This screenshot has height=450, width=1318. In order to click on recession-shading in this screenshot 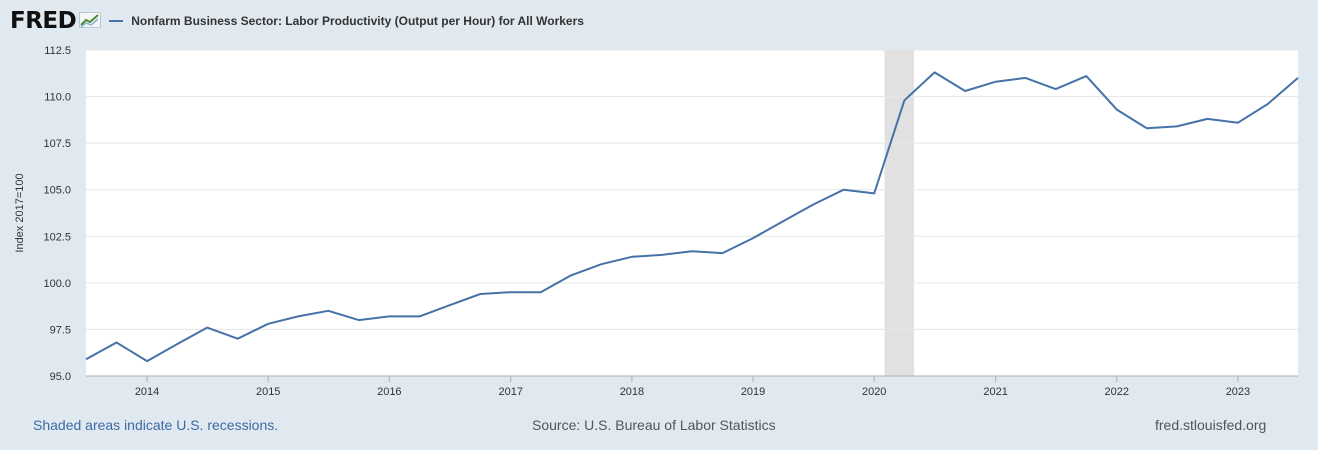, I will do `click(899, 213)`.